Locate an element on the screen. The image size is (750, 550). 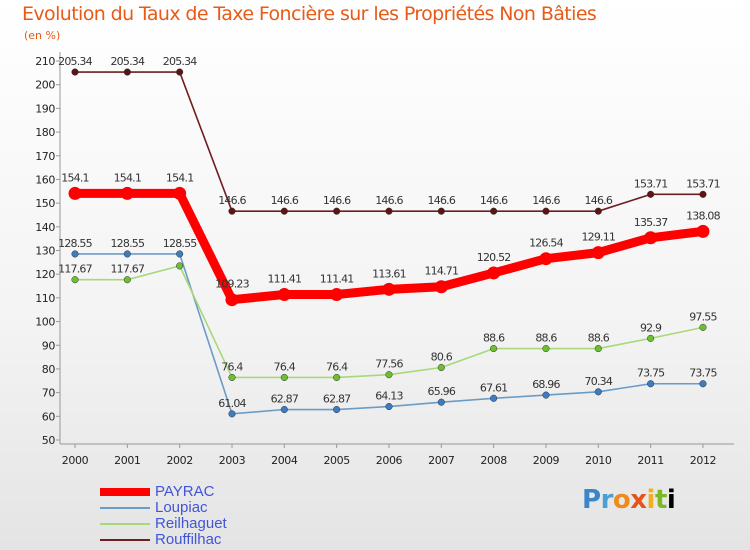
y-tick-label: 150 is located at coordinates (45, 203).